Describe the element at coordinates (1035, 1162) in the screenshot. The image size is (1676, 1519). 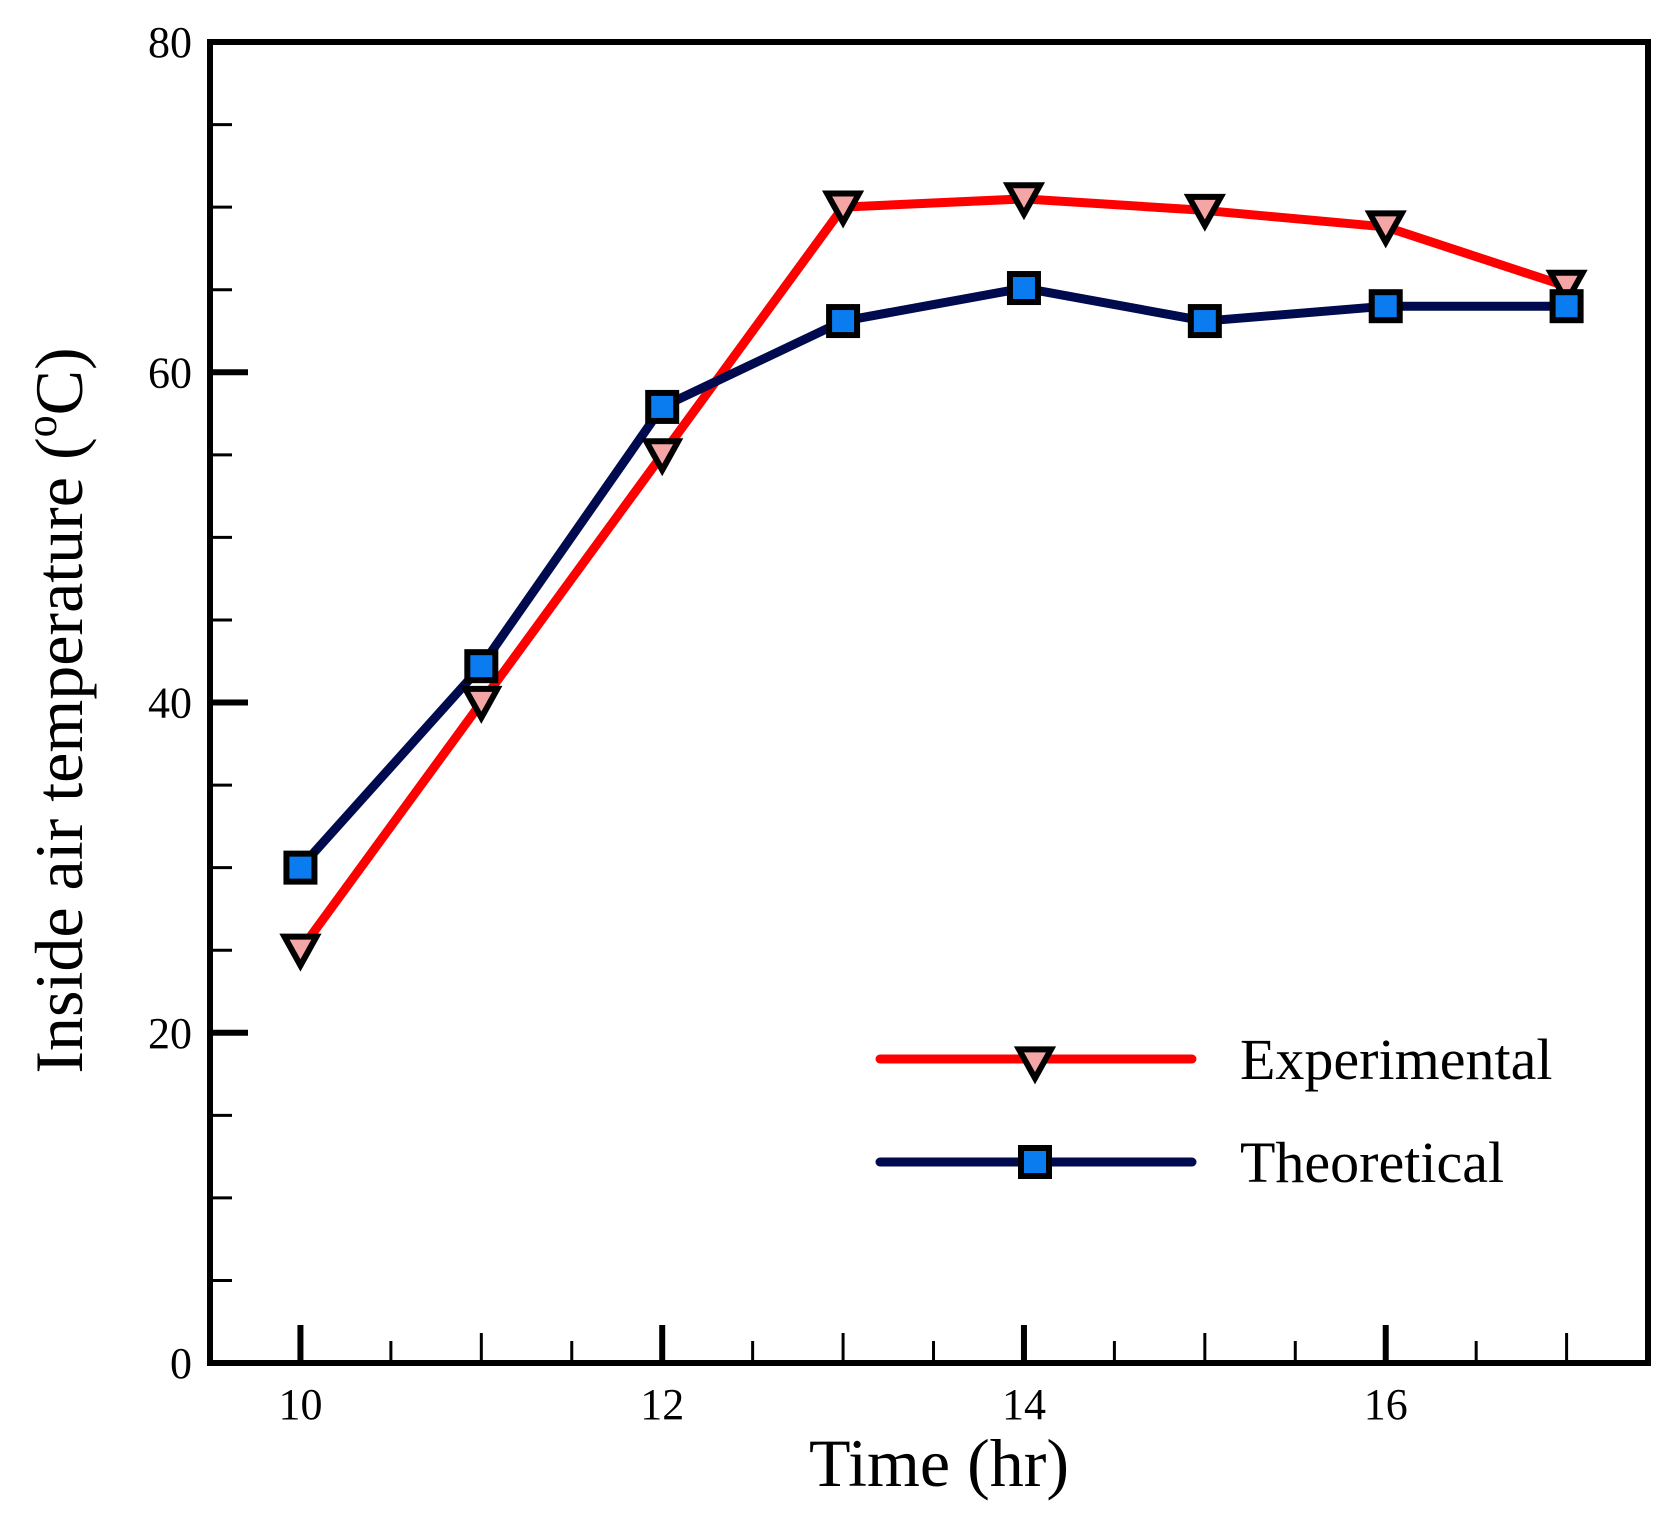
I see `legend-marker-theoretical` at that location.